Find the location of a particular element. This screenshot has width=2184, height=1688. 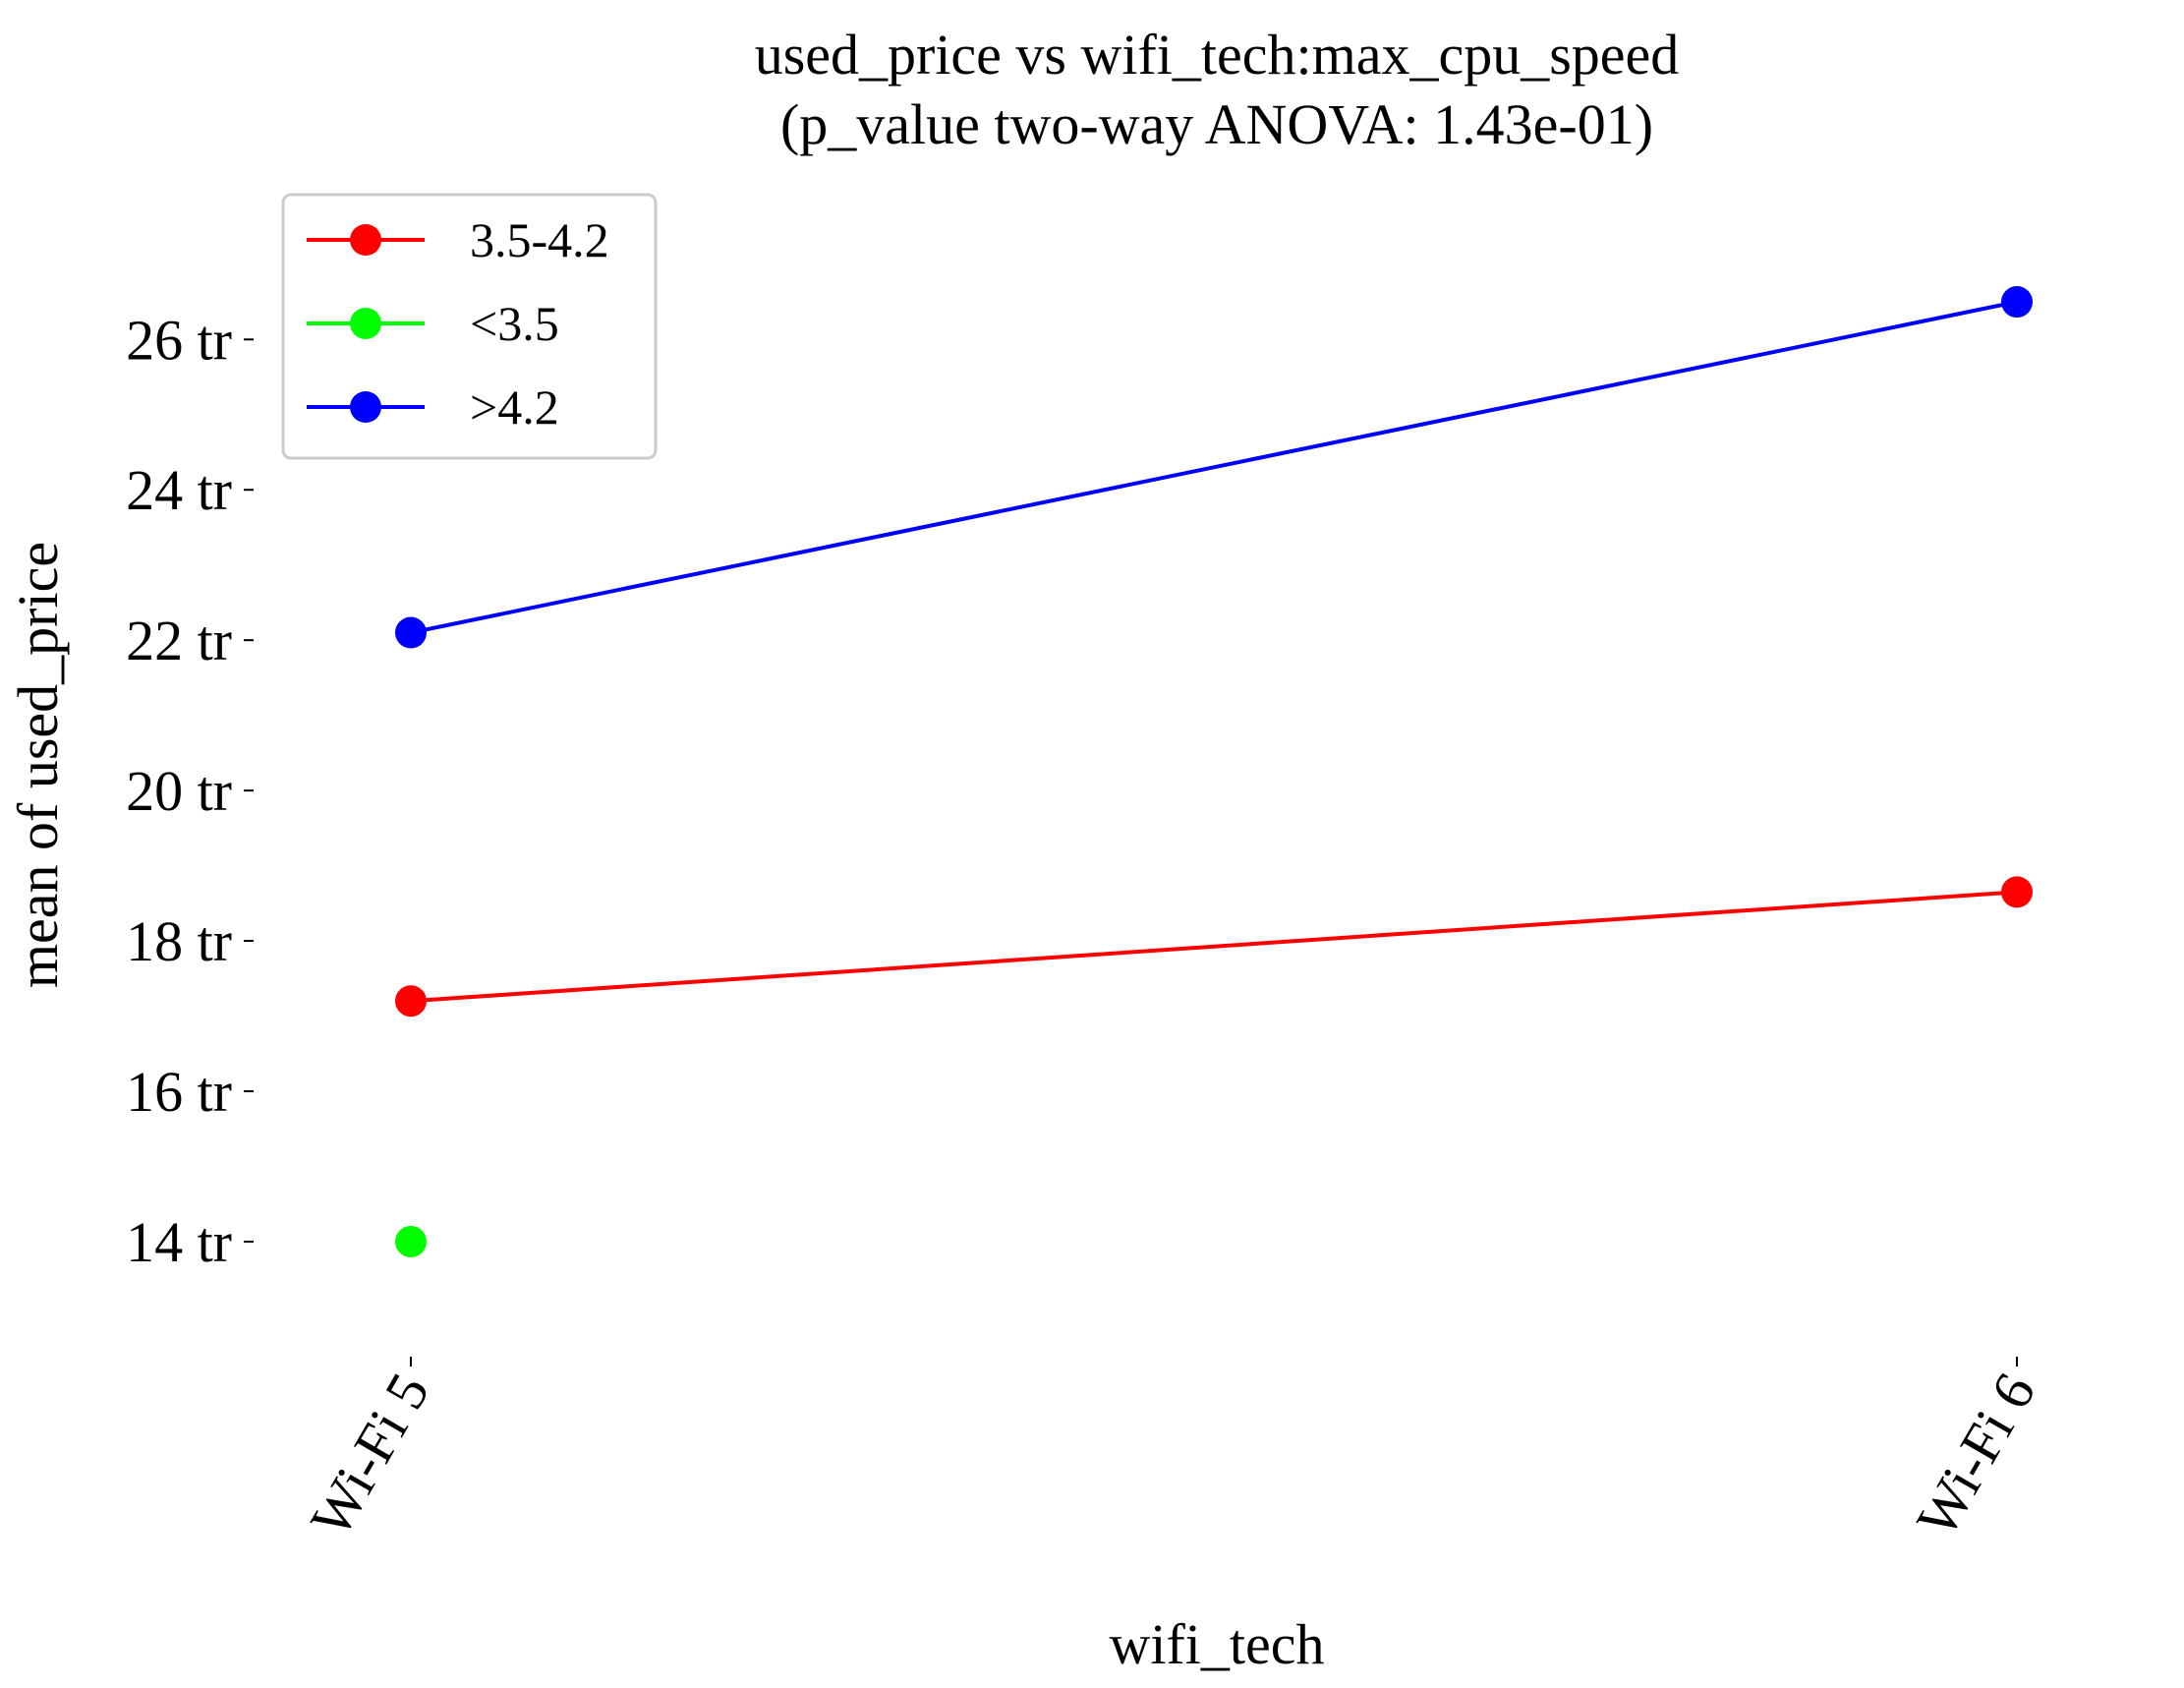

y-axis-ticks: 14 tr 16 tr 18 tr 20 tr 22 tr 24 tr 26 tr is located at coordinates (190, 791).